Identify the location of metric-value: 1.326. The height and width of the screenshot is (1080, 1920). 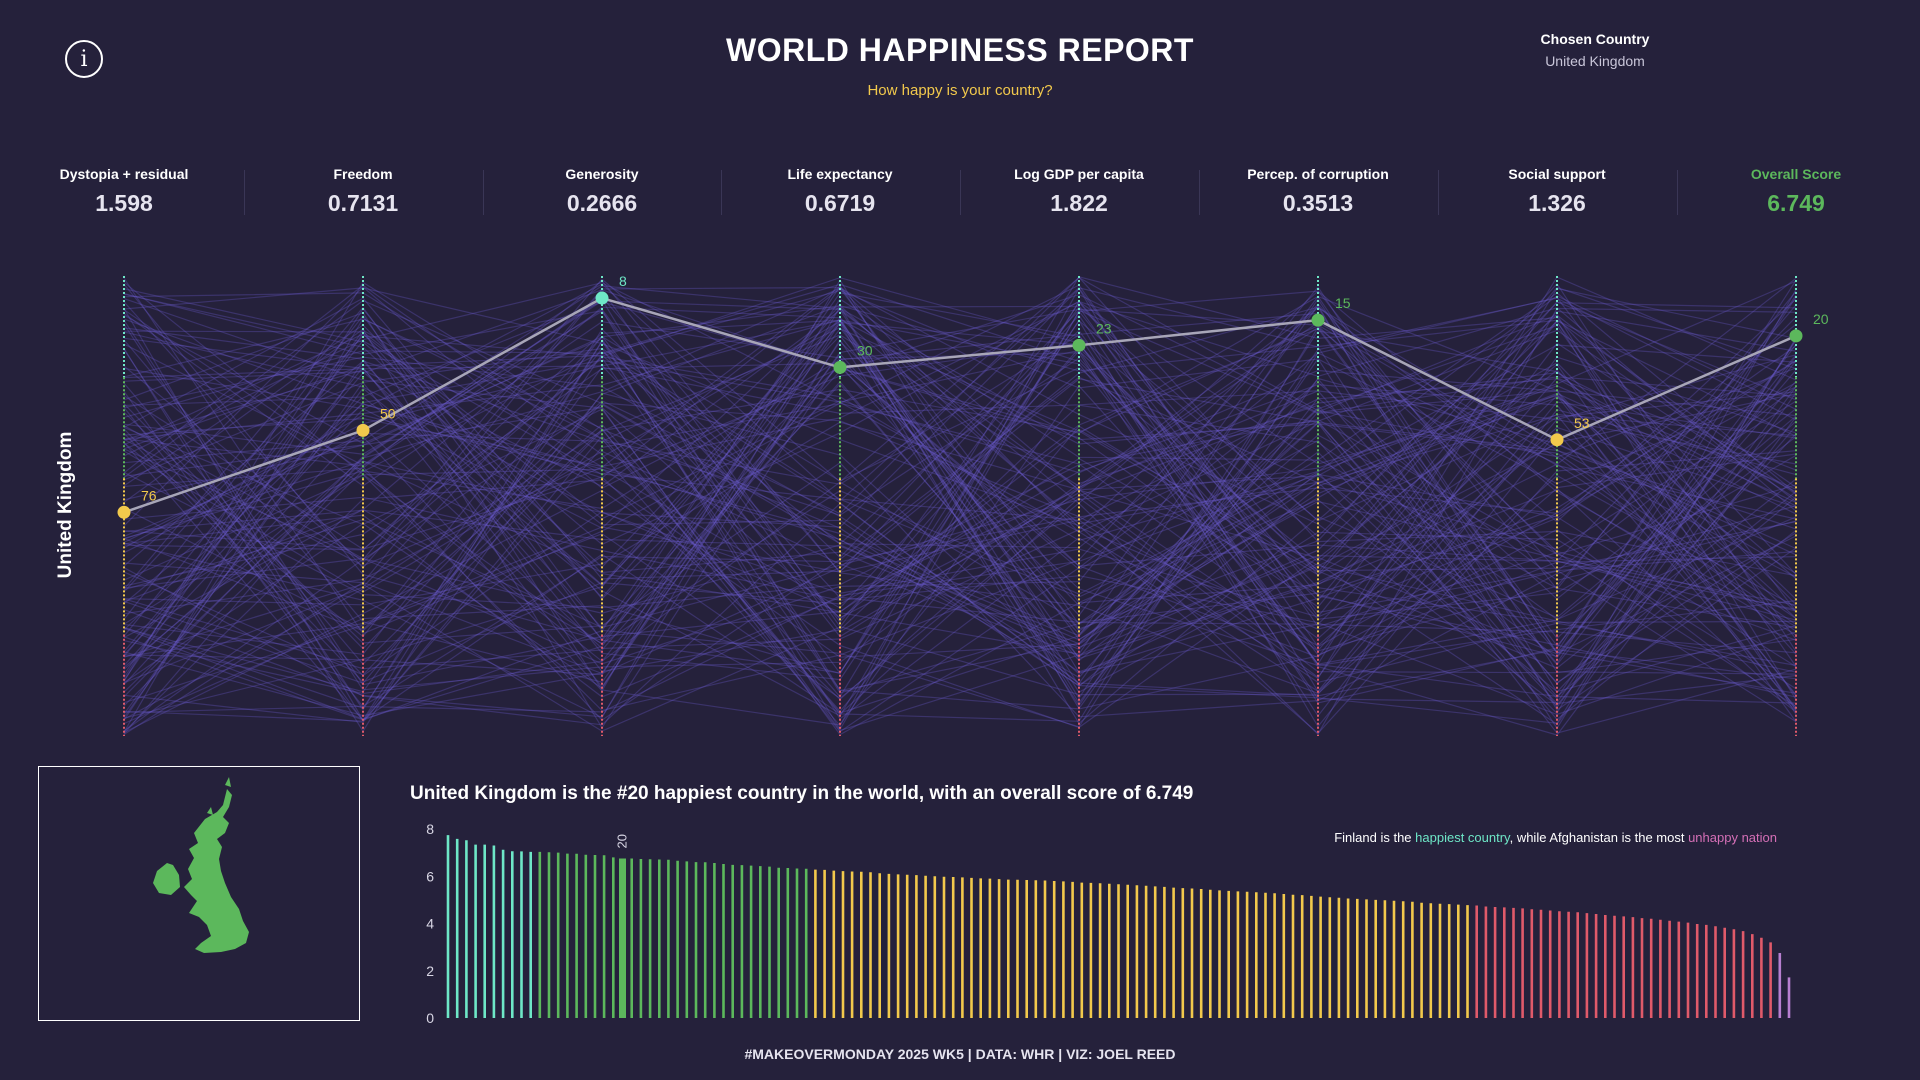
(1557, 203).